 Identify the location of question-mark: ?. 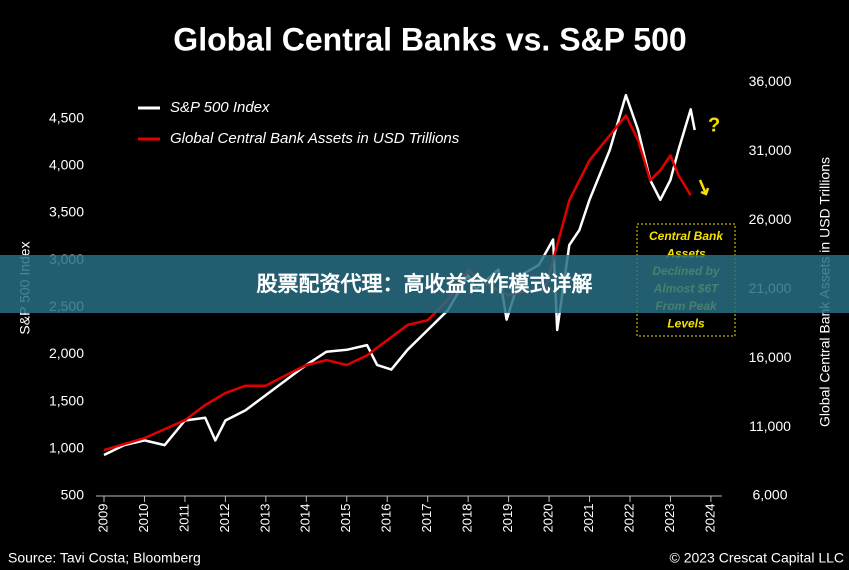
(714, 125).